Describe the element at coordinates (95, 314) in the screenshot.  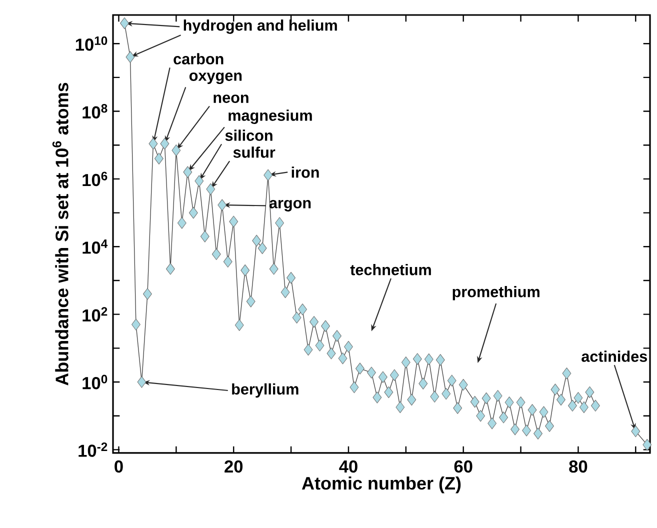
I see `y-tick-label: 10$^{2}$` at that location.